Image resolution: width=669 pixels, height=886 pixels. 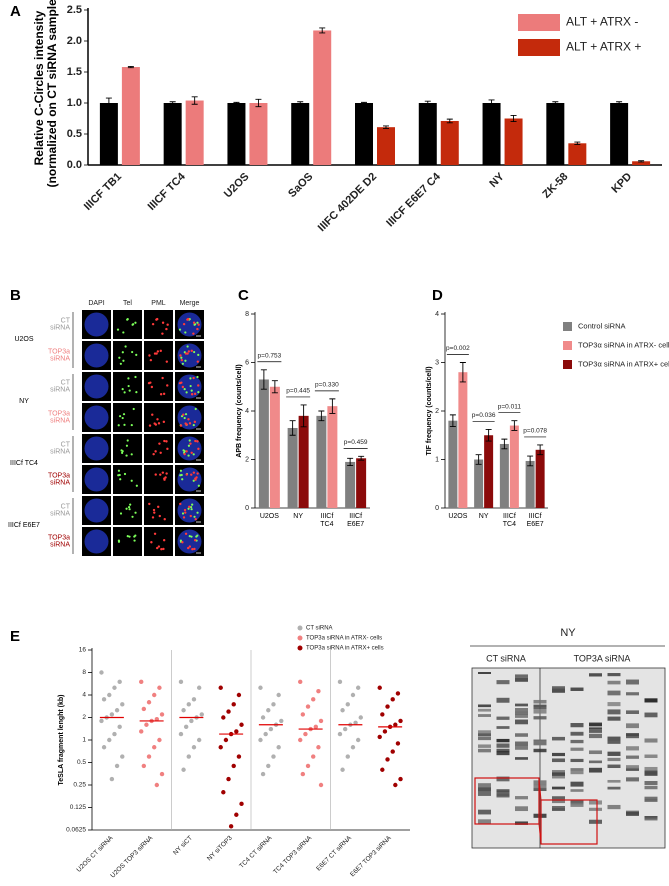 What do you see at coordinates (437, 459) in the screenshot?
I see `y-tick-label: 1` at bounding box center [437, 459].